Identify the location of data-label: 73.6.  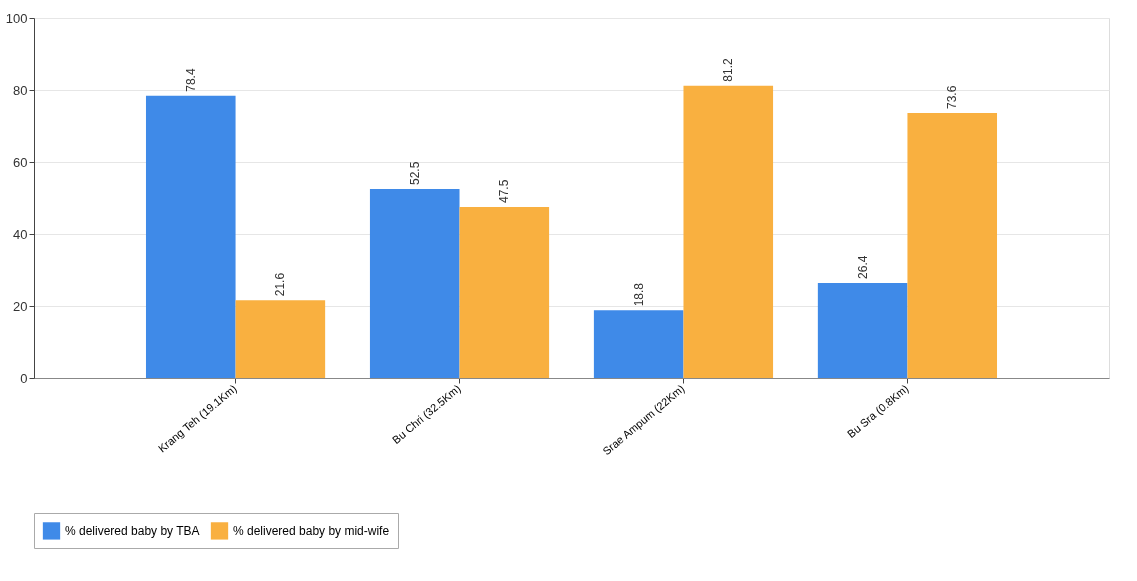
(952, 97).